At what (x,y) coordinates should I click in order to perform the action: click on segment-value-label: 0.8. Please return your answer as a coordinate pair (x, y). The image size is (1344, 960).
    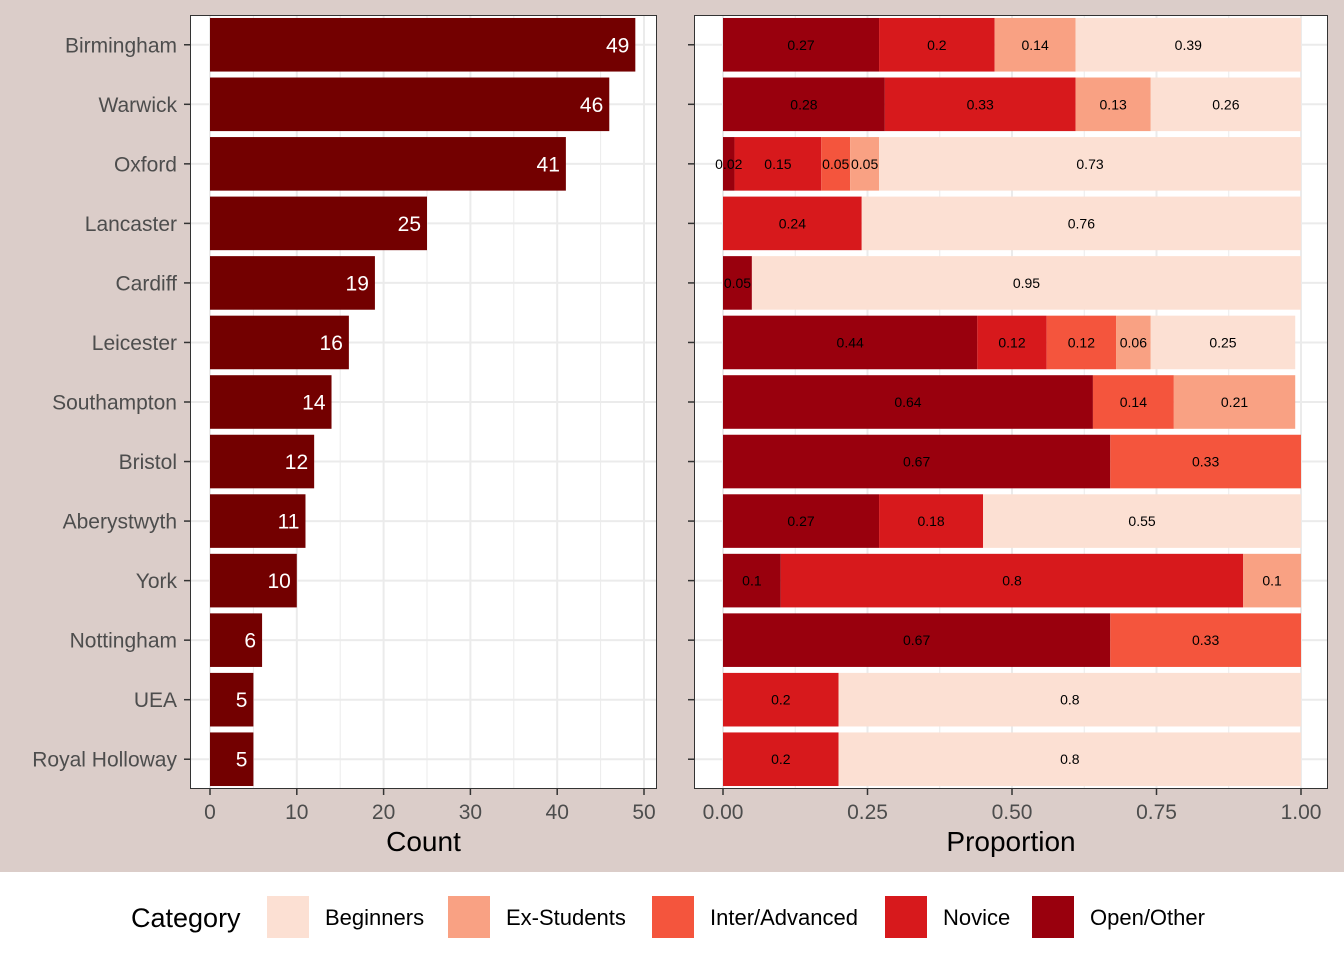
    Looking at the image, I should click on (1070, 759).